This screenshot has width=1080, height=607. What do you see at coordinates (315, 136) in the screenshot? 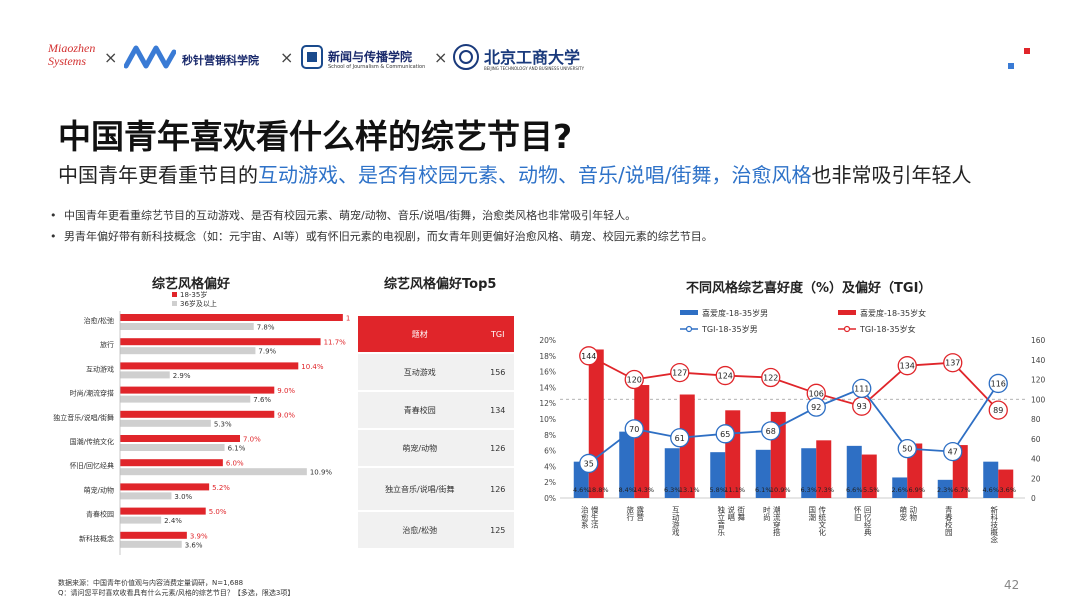
I see `page-title: 中国青年喜欢看什么样的综艺节目?` at bounding box center [315, 136].